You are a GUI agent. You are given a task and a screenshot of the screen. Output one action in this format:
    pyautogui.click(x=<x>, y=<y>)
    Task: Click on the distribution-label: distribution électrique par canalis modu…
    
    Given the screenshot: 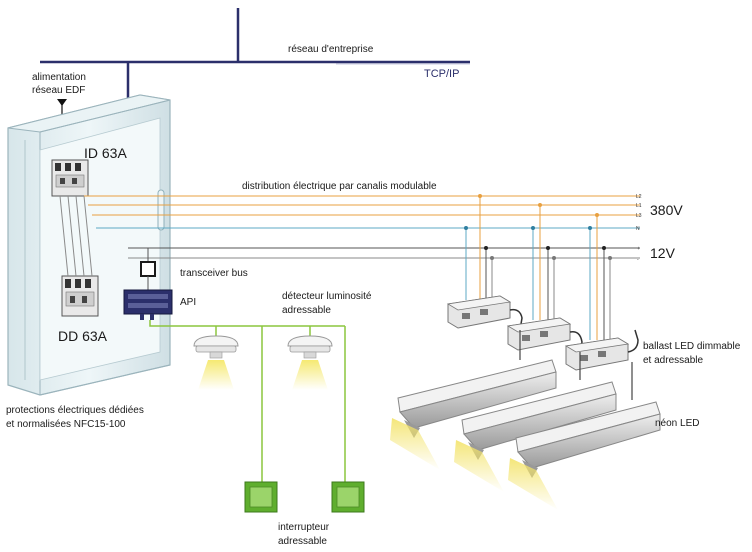 What is the action you would take?
    pyautogui.click(x=339, y=186)
    